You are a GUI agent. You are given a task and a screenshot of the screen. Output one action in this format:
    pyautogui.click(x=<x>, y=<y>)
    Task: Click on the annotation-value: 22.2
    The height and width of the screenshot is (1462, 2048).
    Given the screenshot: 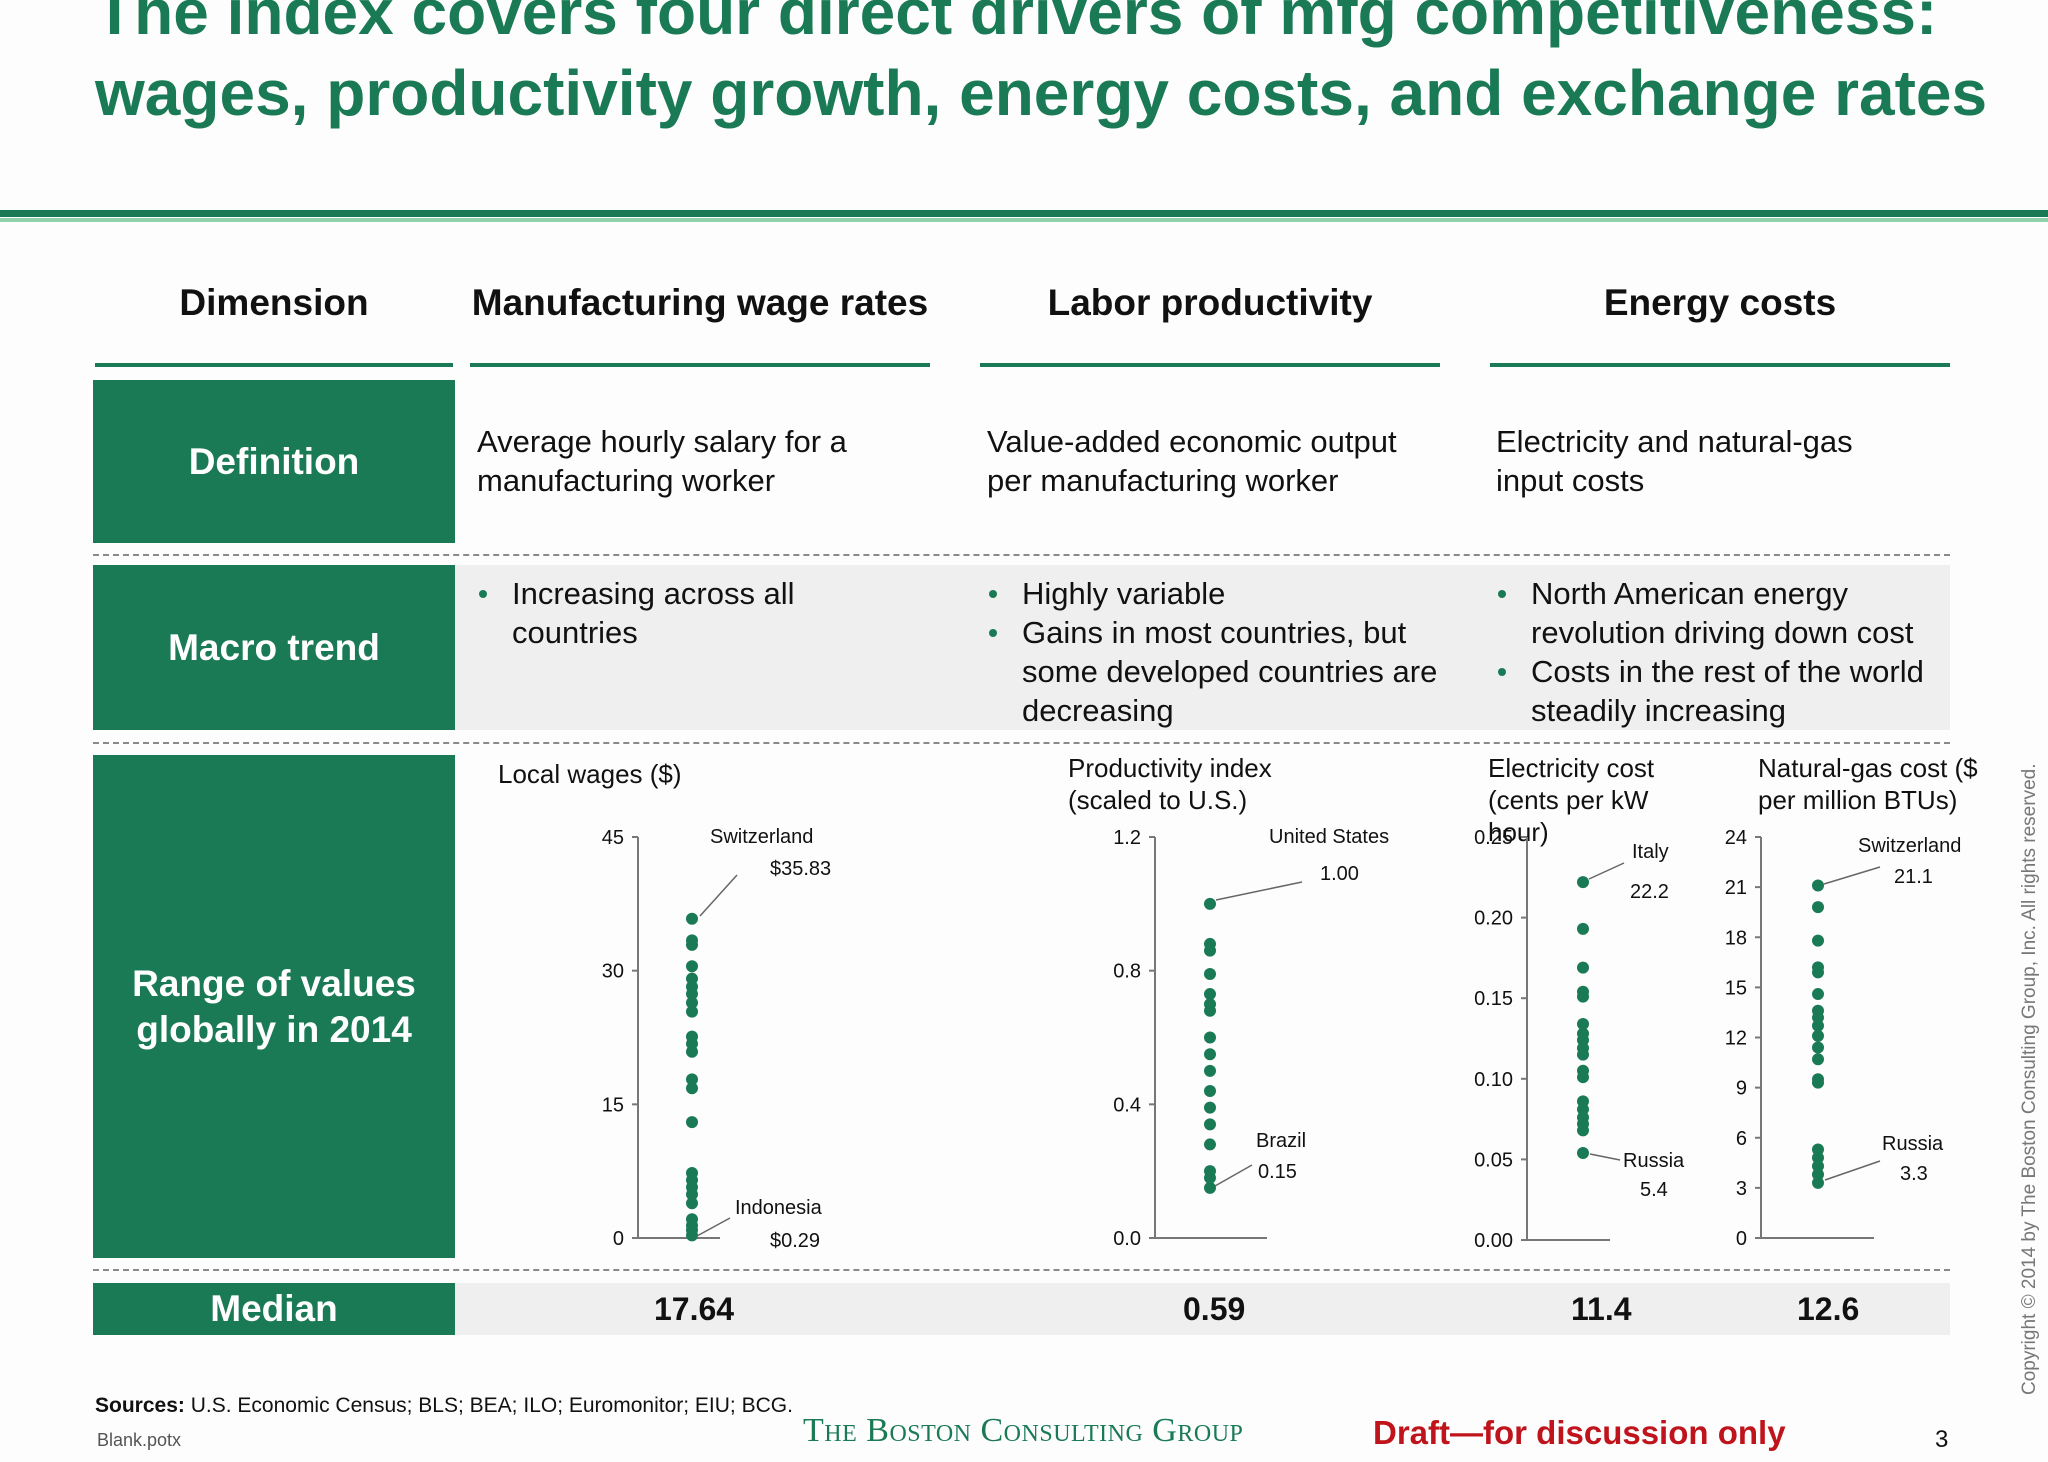 What is the action you would take?
    pyautogui.click(x=1649, y=892)
    